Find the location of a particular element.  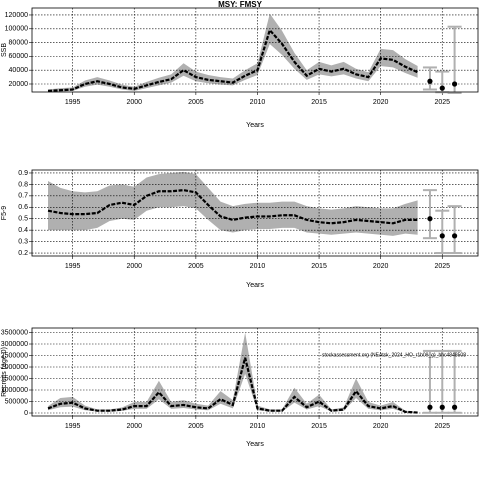

chart-title: MSY: FMSY is located at coordinates (240, 4).